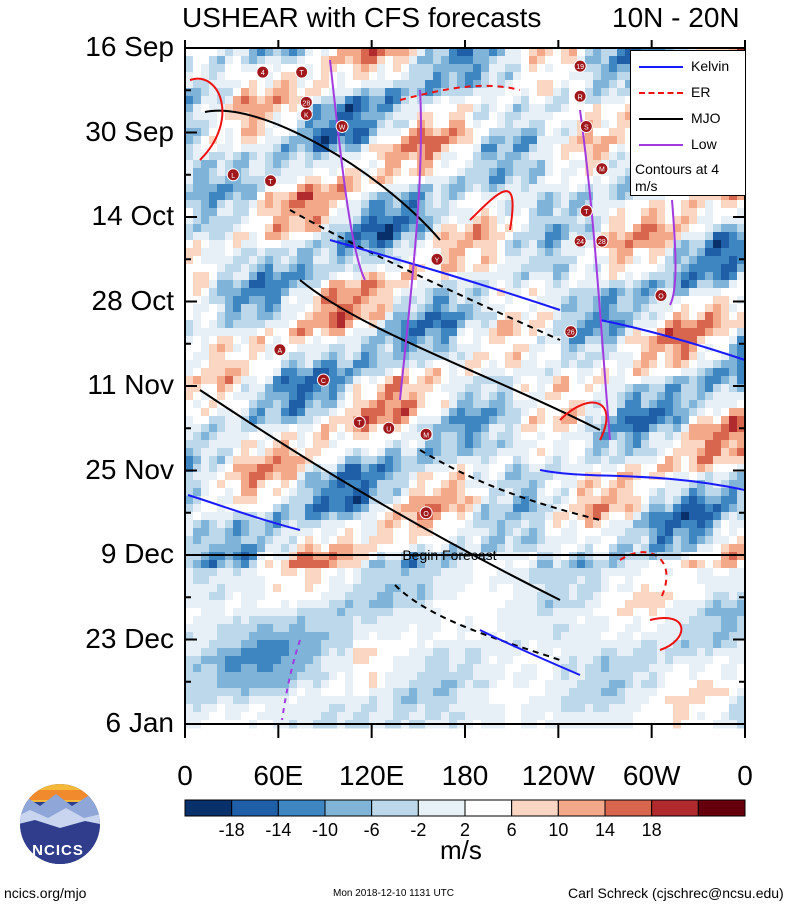  I want to click on storm-marker-label: 4, so click(263, 73).